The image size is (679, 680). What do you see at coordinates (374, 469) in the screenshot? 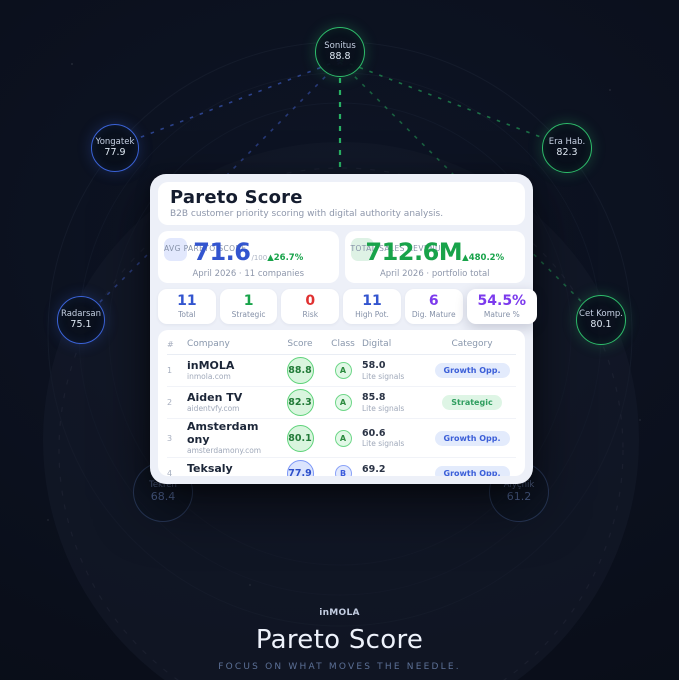
I see `digital-value: 69.2` at bounding box center [374, 469].